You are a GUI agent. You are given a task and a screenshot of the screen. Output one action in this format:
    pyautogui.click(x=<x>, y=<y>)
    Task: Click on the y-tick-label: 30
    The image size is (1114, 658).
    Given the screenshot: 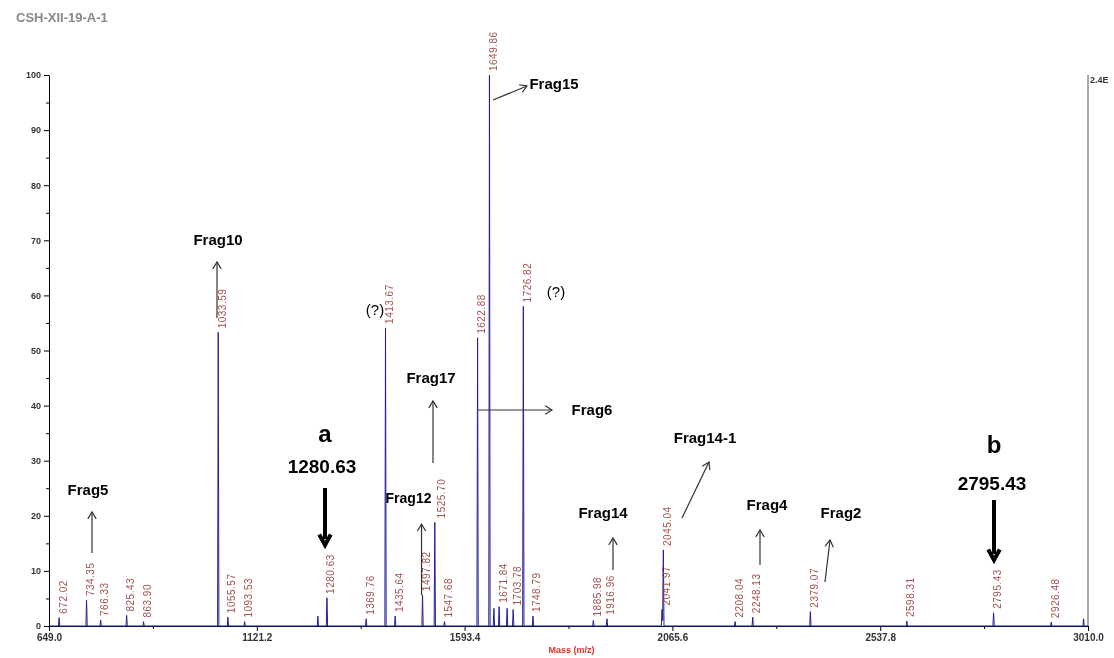 What is the action you would take?
    pyautogui.click(x=35, y=461)
    